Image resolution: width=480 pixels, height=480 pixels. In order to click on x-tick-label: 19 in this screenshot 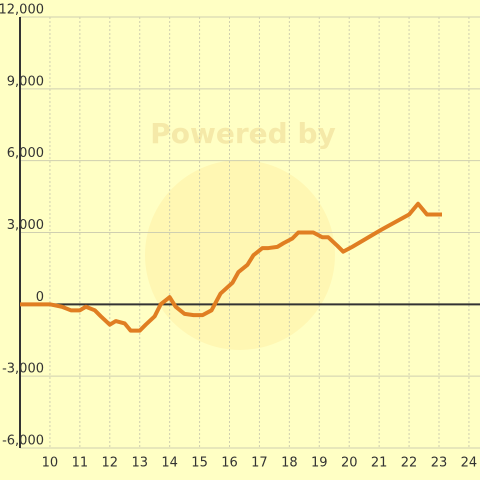, I will do `click(319, 463)`.